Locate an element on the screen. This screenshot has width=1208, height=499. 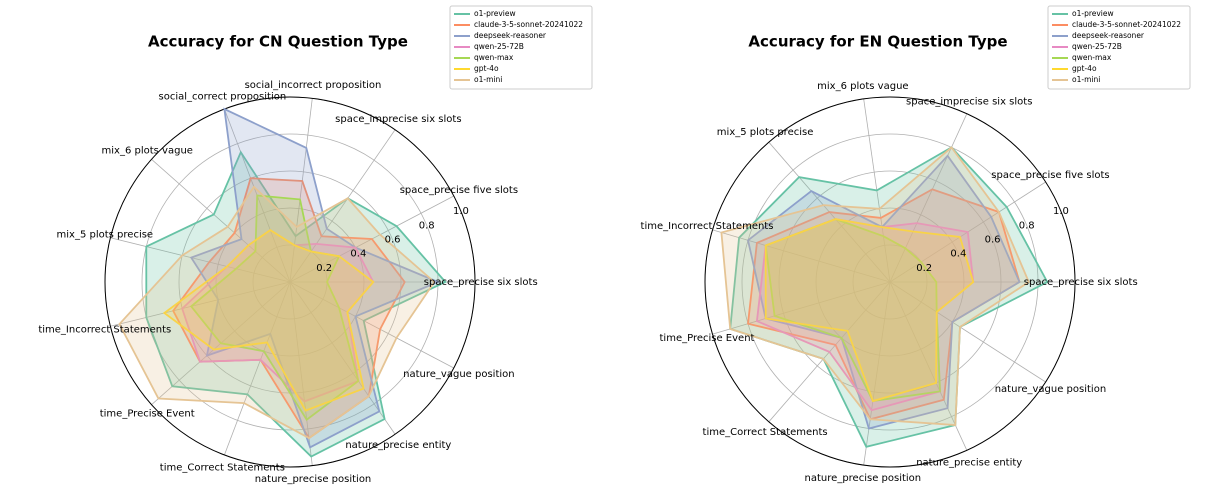
category-label: social_incorrect proposition is located at coordinates (313, 85).